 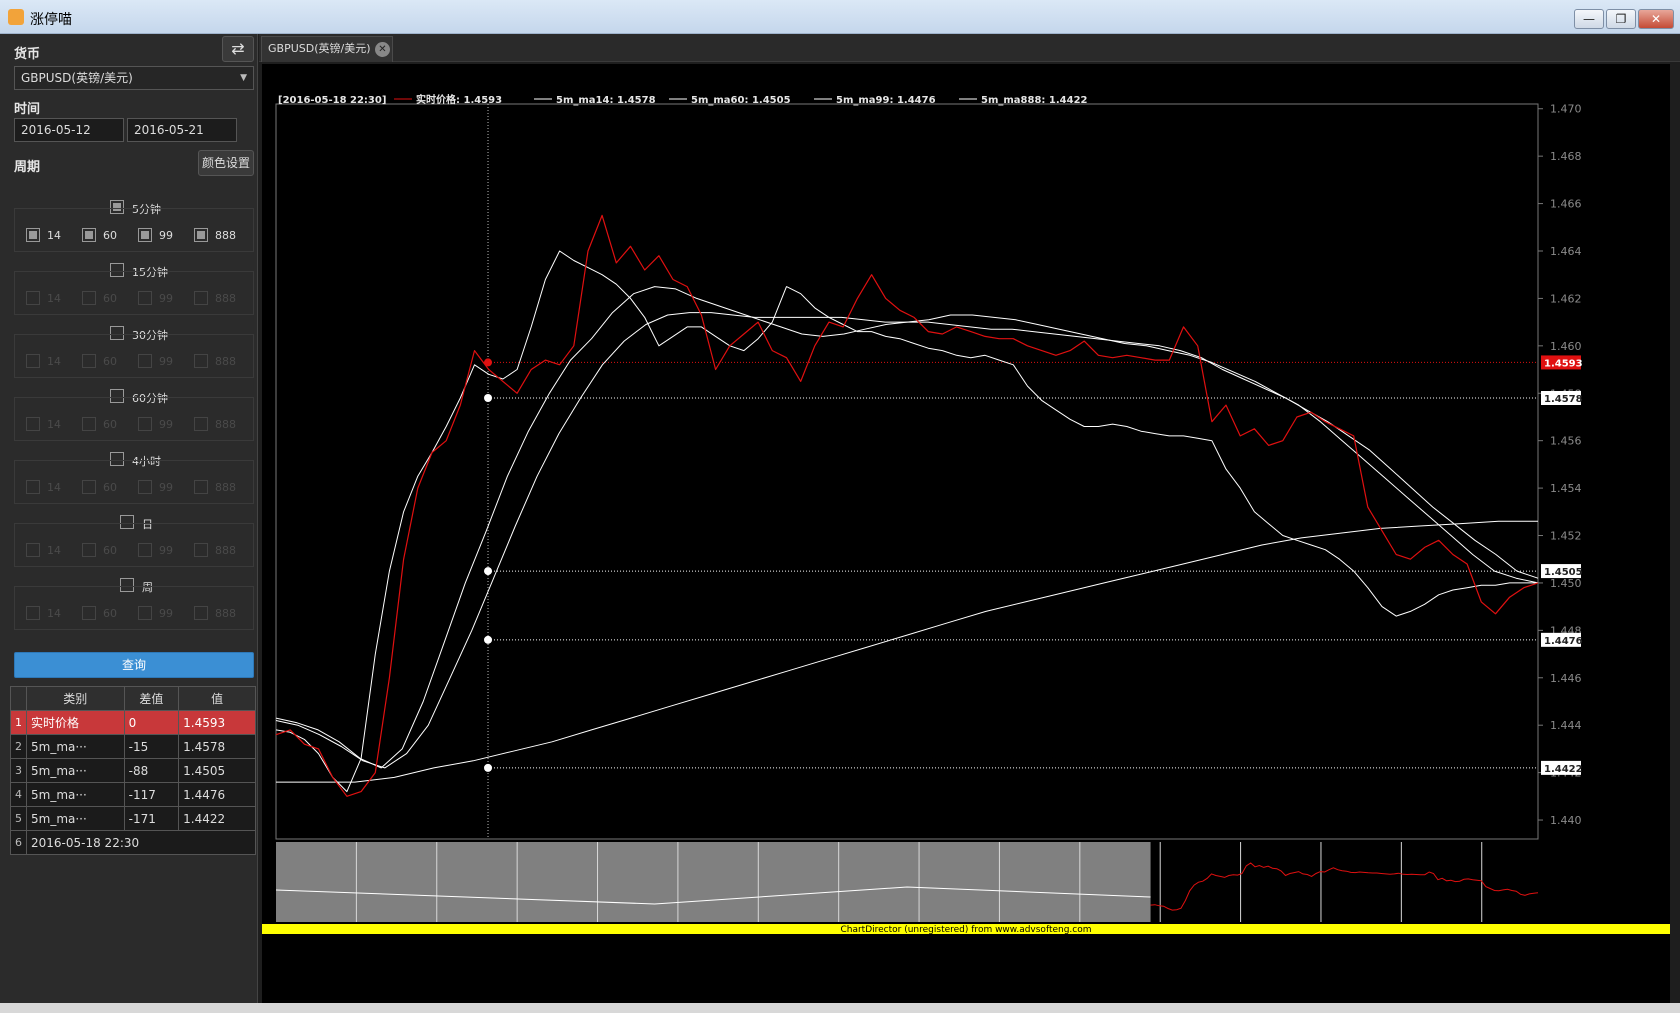 What do you see at coordinates (133, 818) in the screenshot?
I see `table-row: 5 5m_ma··· -171 1.4422` at bounding box center [133, 818].